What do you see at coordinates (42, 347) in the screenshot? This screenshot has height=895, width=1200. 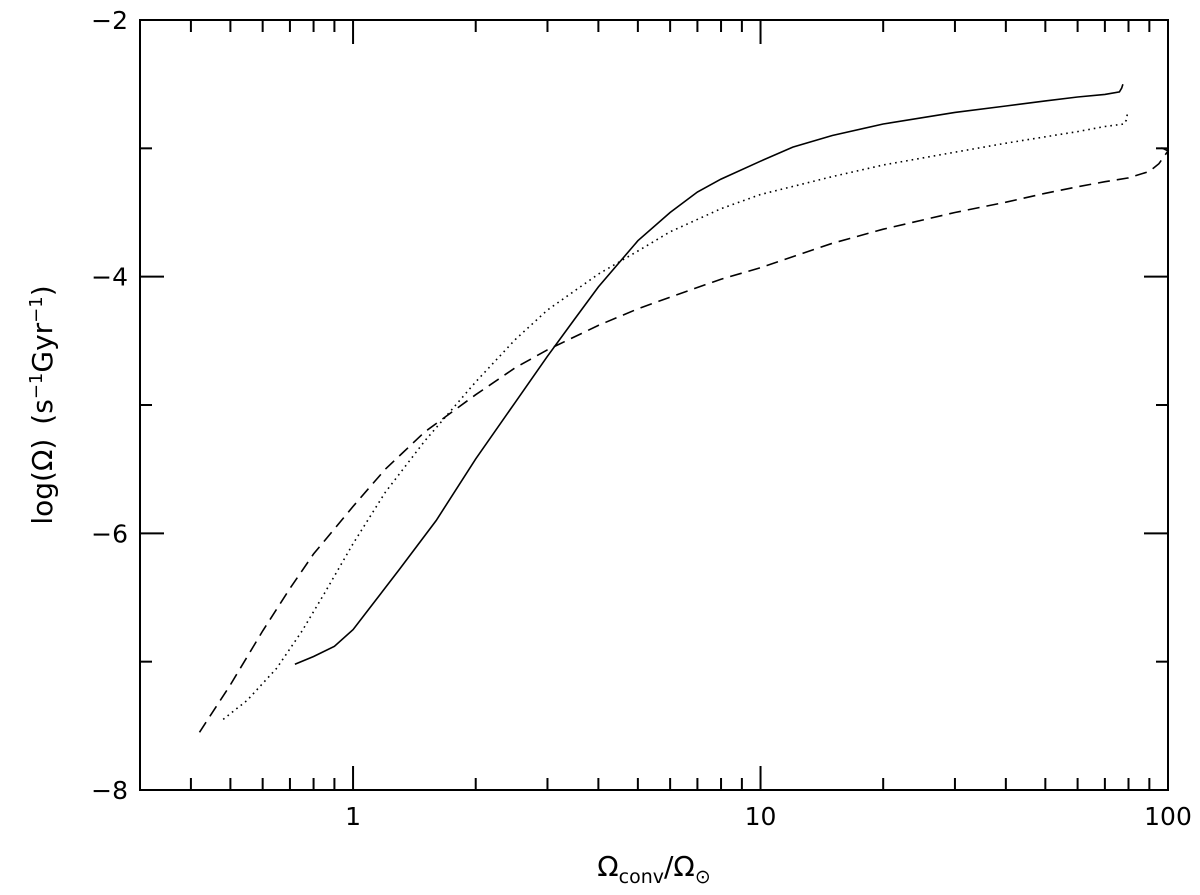 I see `y-axis-title-units-mid: Gyr` at bounding box center [42, 347].